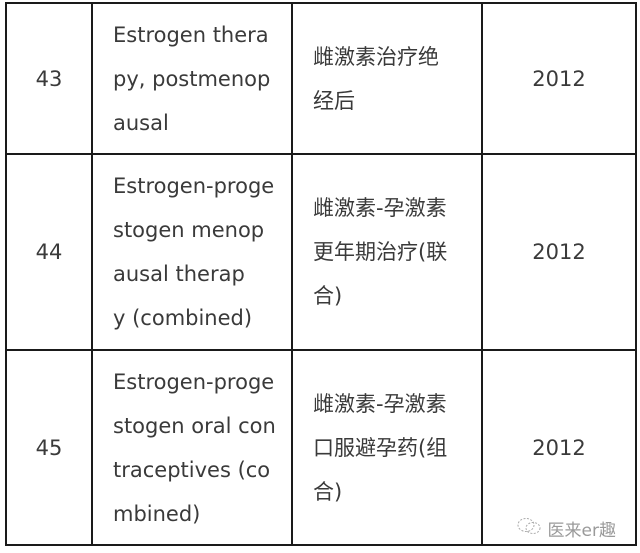  Describe the element at coordinates (192, 469) in the screenshot. I see `agent-english-line: traceptives (co` at that location.